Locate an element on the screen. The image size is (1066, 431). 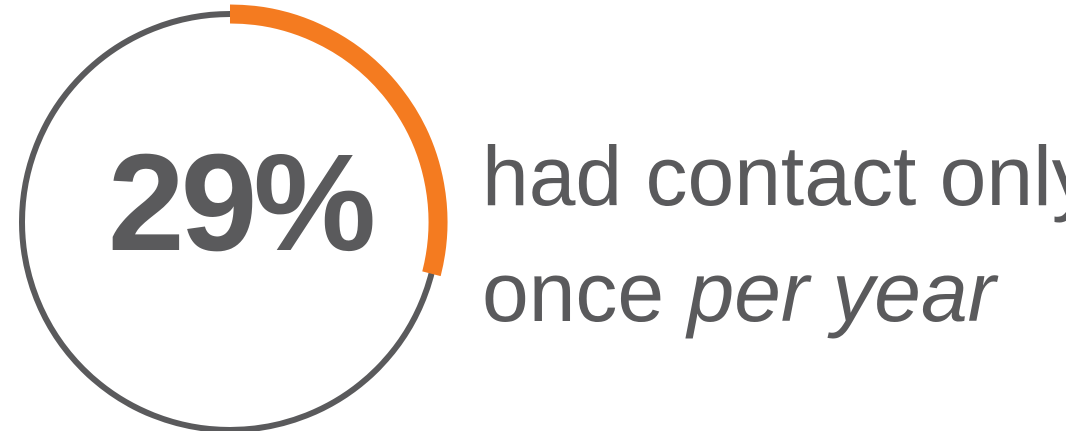
caption-line-2: once per year is located at coordinates (774, 292).